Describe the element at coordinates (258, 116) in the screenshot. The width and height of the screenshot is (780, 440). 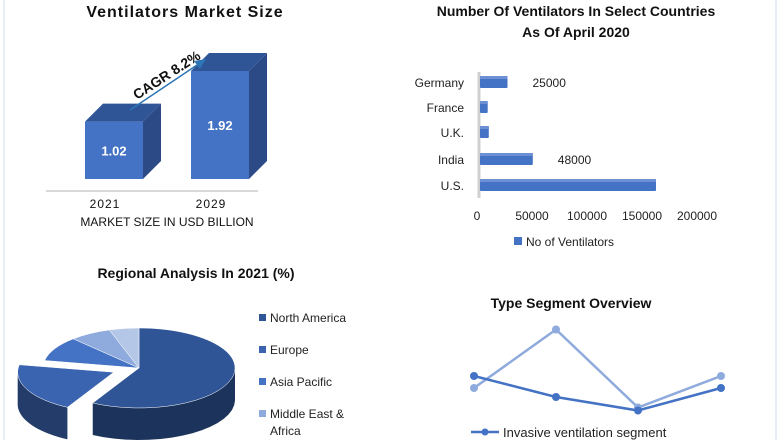
I see `bar-side-2029` at that location.